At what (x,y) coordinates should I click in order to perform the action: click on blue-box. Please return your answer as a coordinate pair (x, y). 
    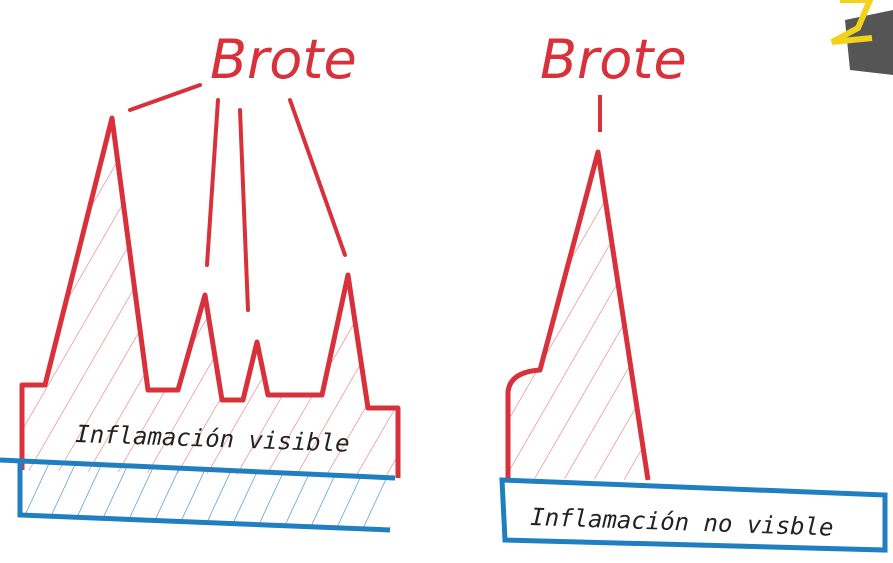
    Looking at the image, I should click on (693, 515).